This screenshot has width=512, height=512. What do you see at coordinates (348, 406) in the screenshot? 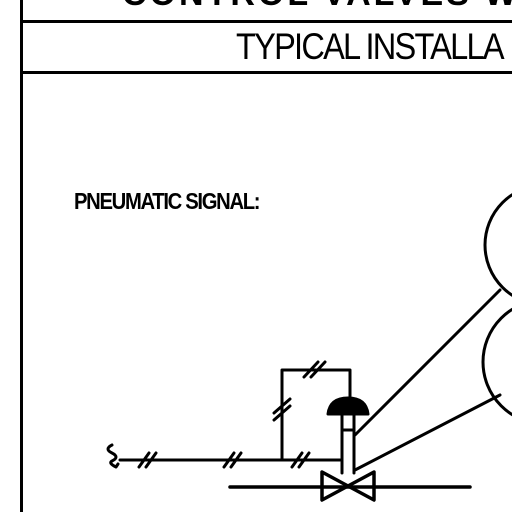
I see `actuator-dome` at bounding box center [348, 406].